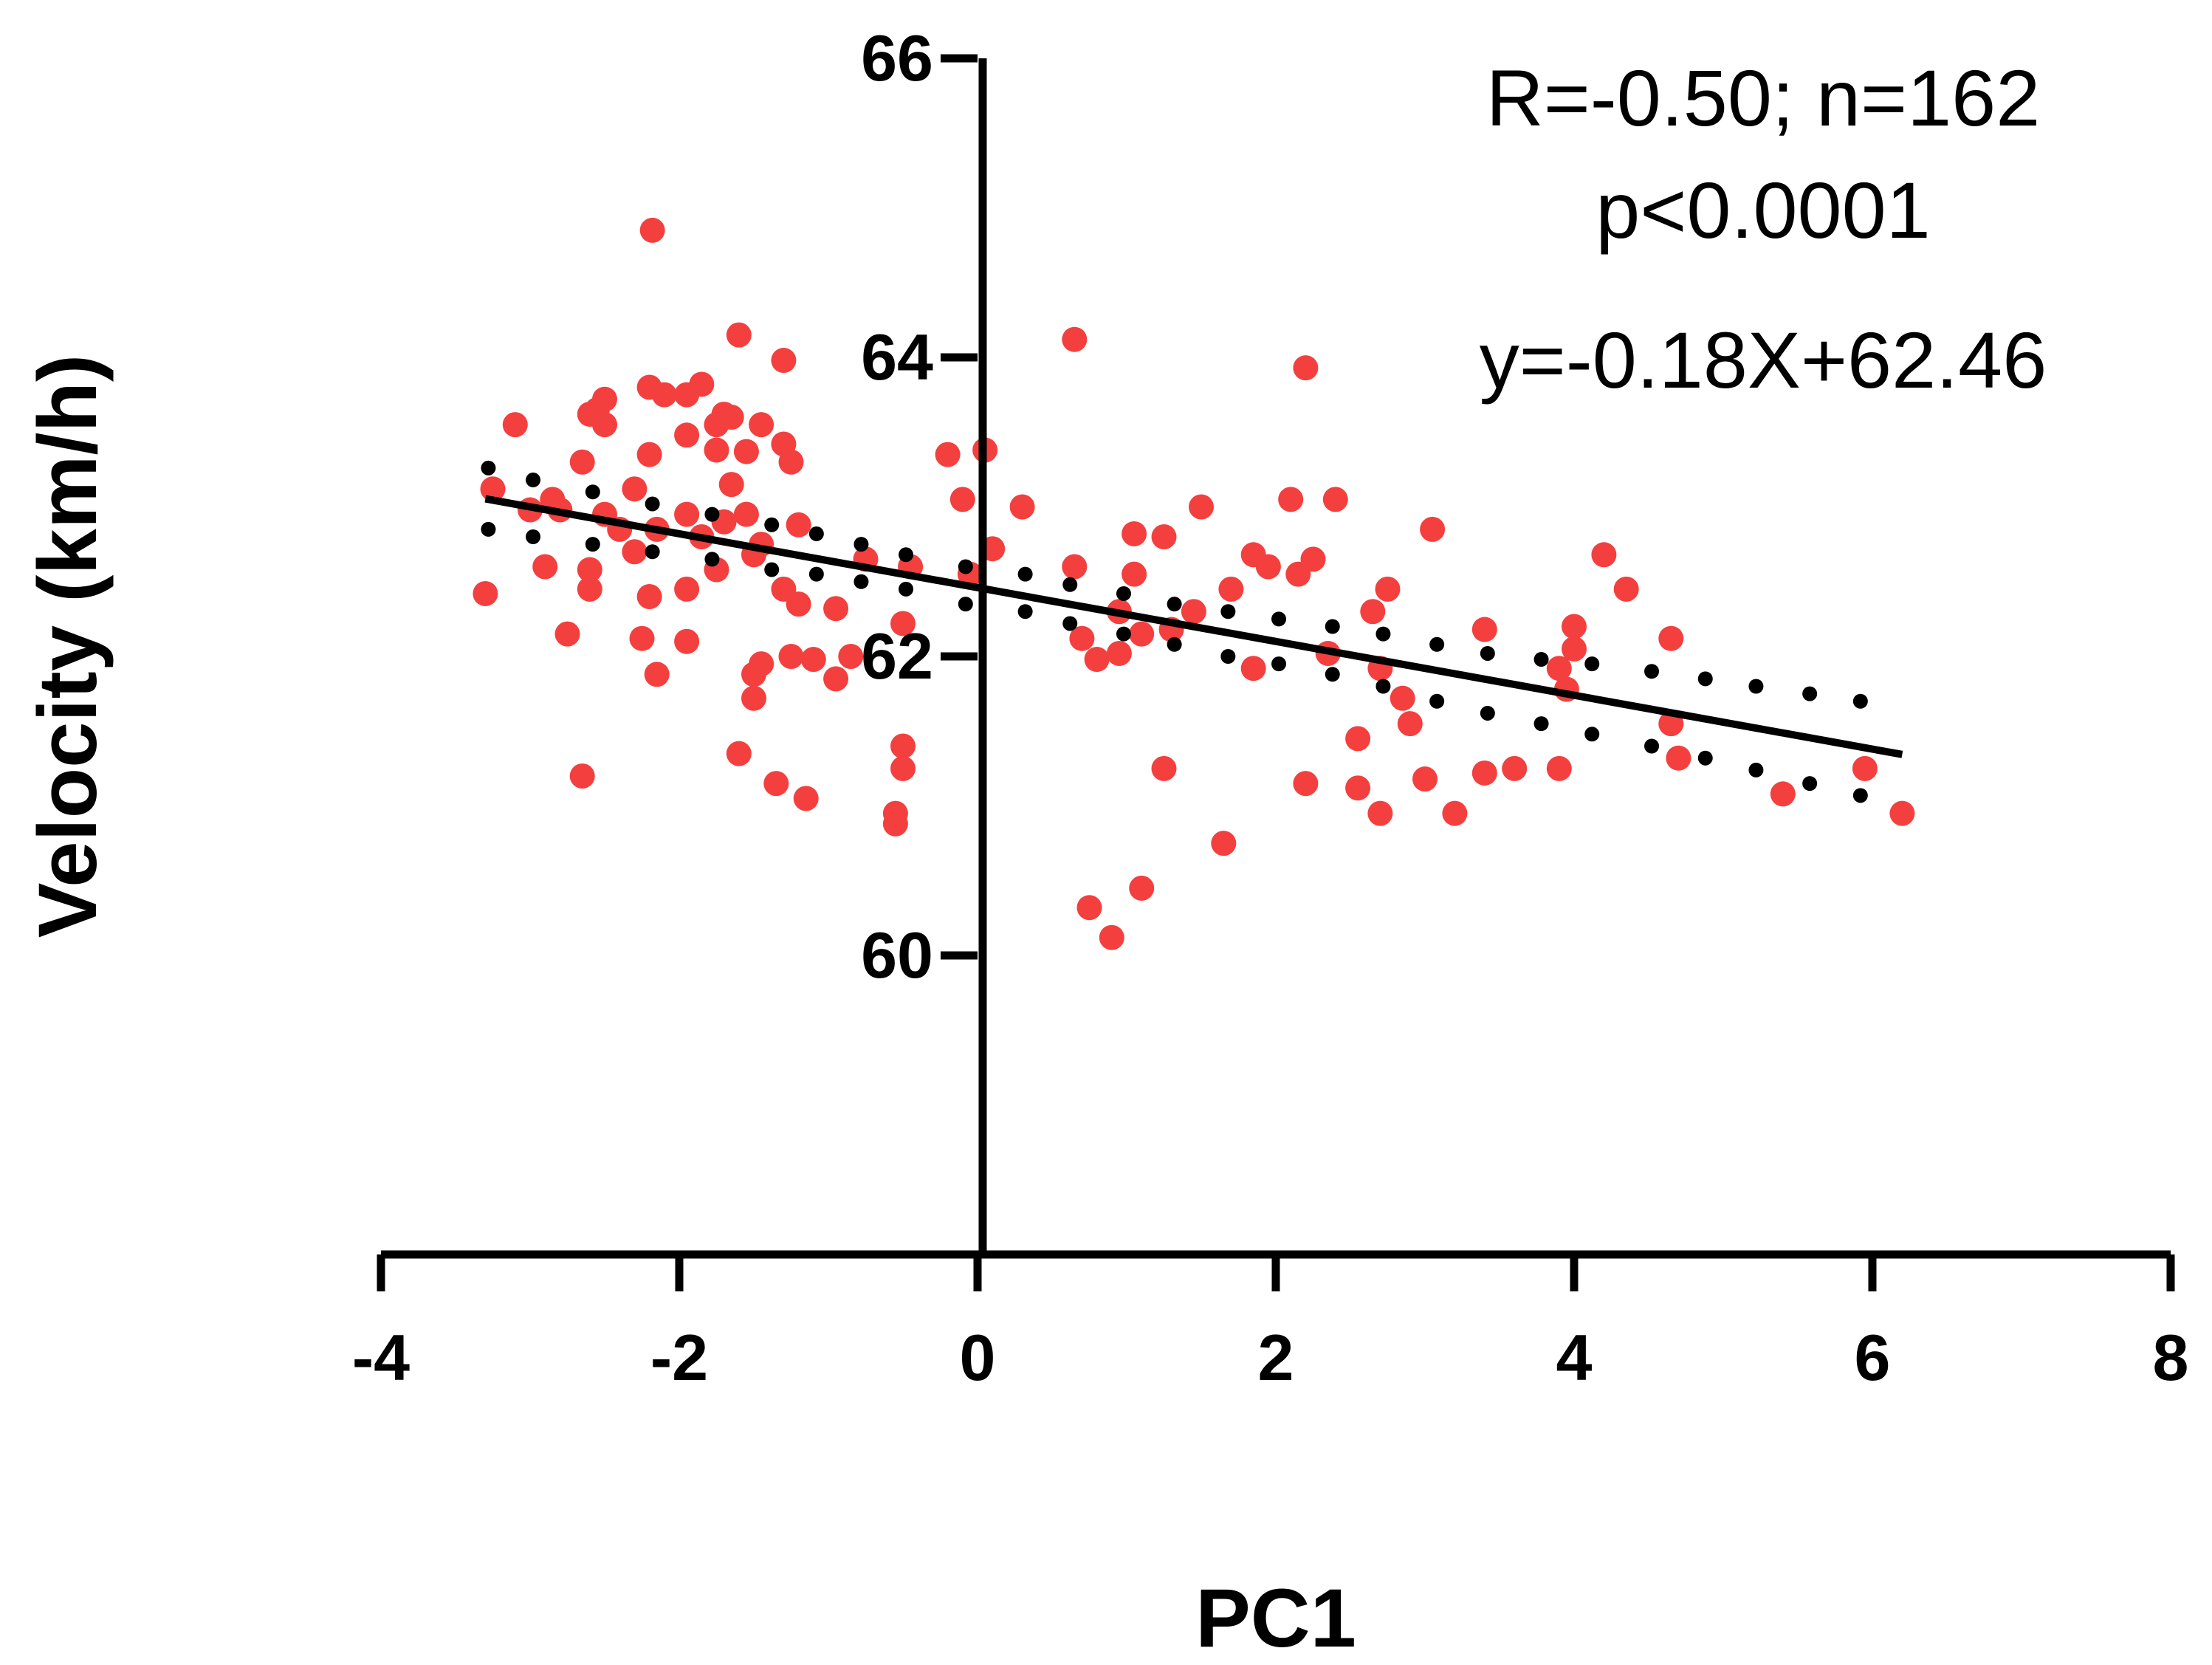  Describe the element at coordinates (1193, 626) in the screenshot. I see `regression-line` at that location.